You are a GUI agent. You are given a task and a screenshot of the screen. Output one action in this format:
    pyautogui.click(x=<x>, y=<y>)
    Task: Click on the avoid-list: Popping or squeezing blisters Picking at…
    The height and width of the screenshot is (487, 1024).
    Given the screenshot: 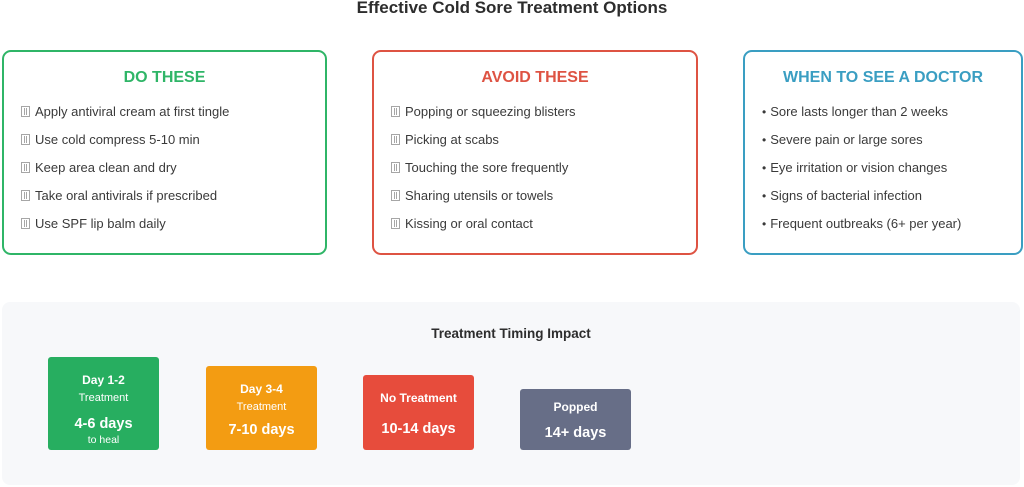 What is the action you would take?
    pyautogui.click(x=483, y=174)
    